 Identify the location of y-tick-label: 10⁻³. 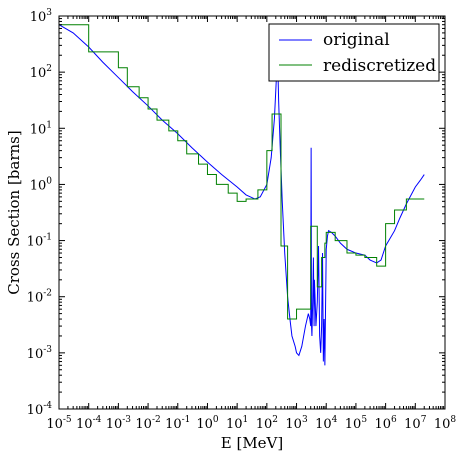
(40, 353).